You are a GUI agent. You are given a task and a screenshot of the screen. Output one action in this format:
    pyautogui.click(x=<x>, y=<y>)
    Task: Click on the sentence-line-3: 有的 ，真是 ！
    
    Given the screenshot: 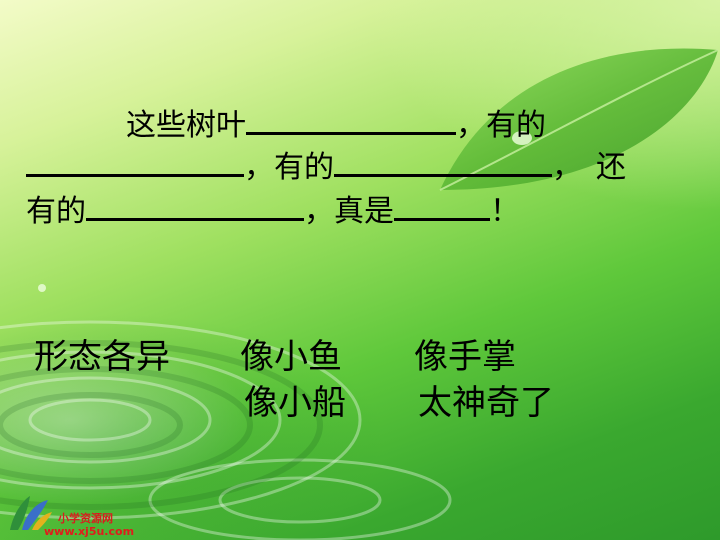 What is the action you would take?
    pyautogui.click(x=273, y=209)
    